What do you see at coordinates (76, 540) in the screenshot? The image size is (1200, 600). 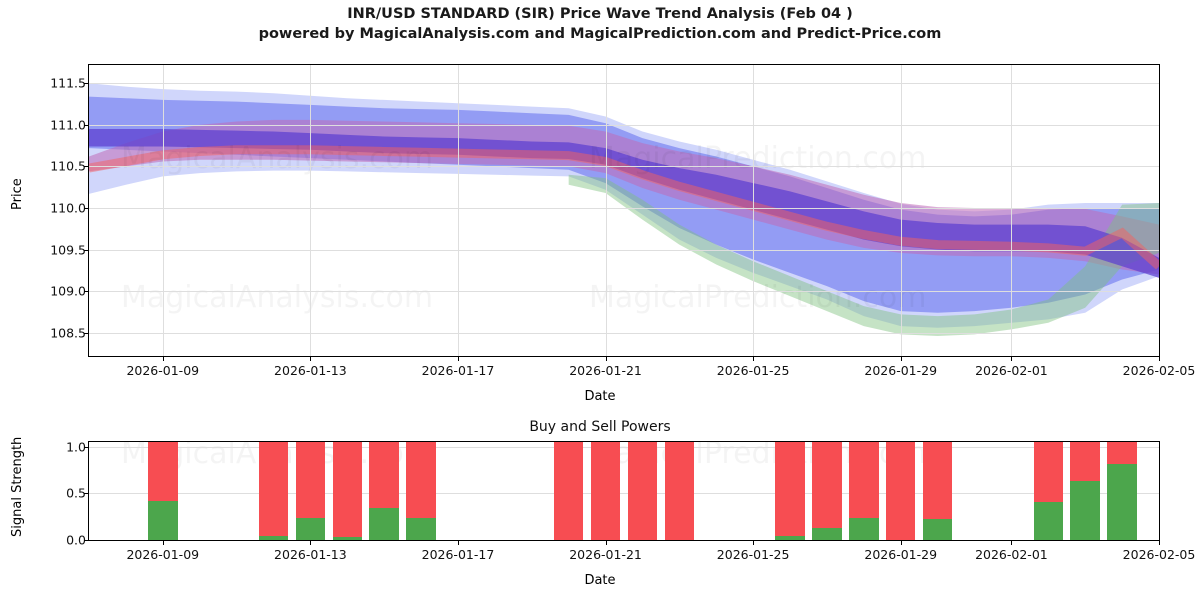 I see `signal-ytick-label: 0.0` at bounding box center [76, 540].